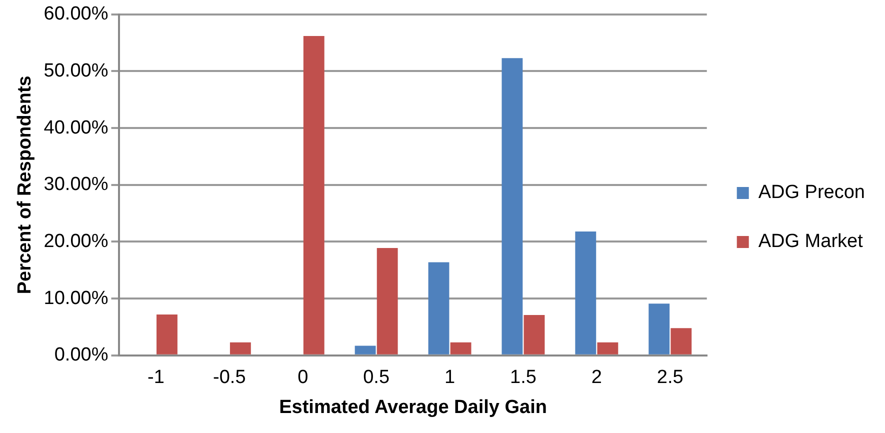 The image size is (885, 433). I want to click on x-tick-label: -1, so click(156, 377).